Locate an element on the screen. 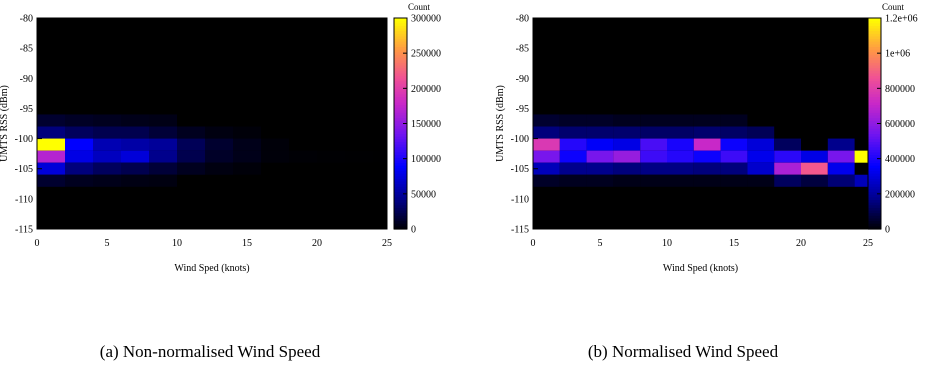 Image resolution: width=937 pixels, height=370 pixels. y-tick-label: -85 is located at coordinates (522, 49).